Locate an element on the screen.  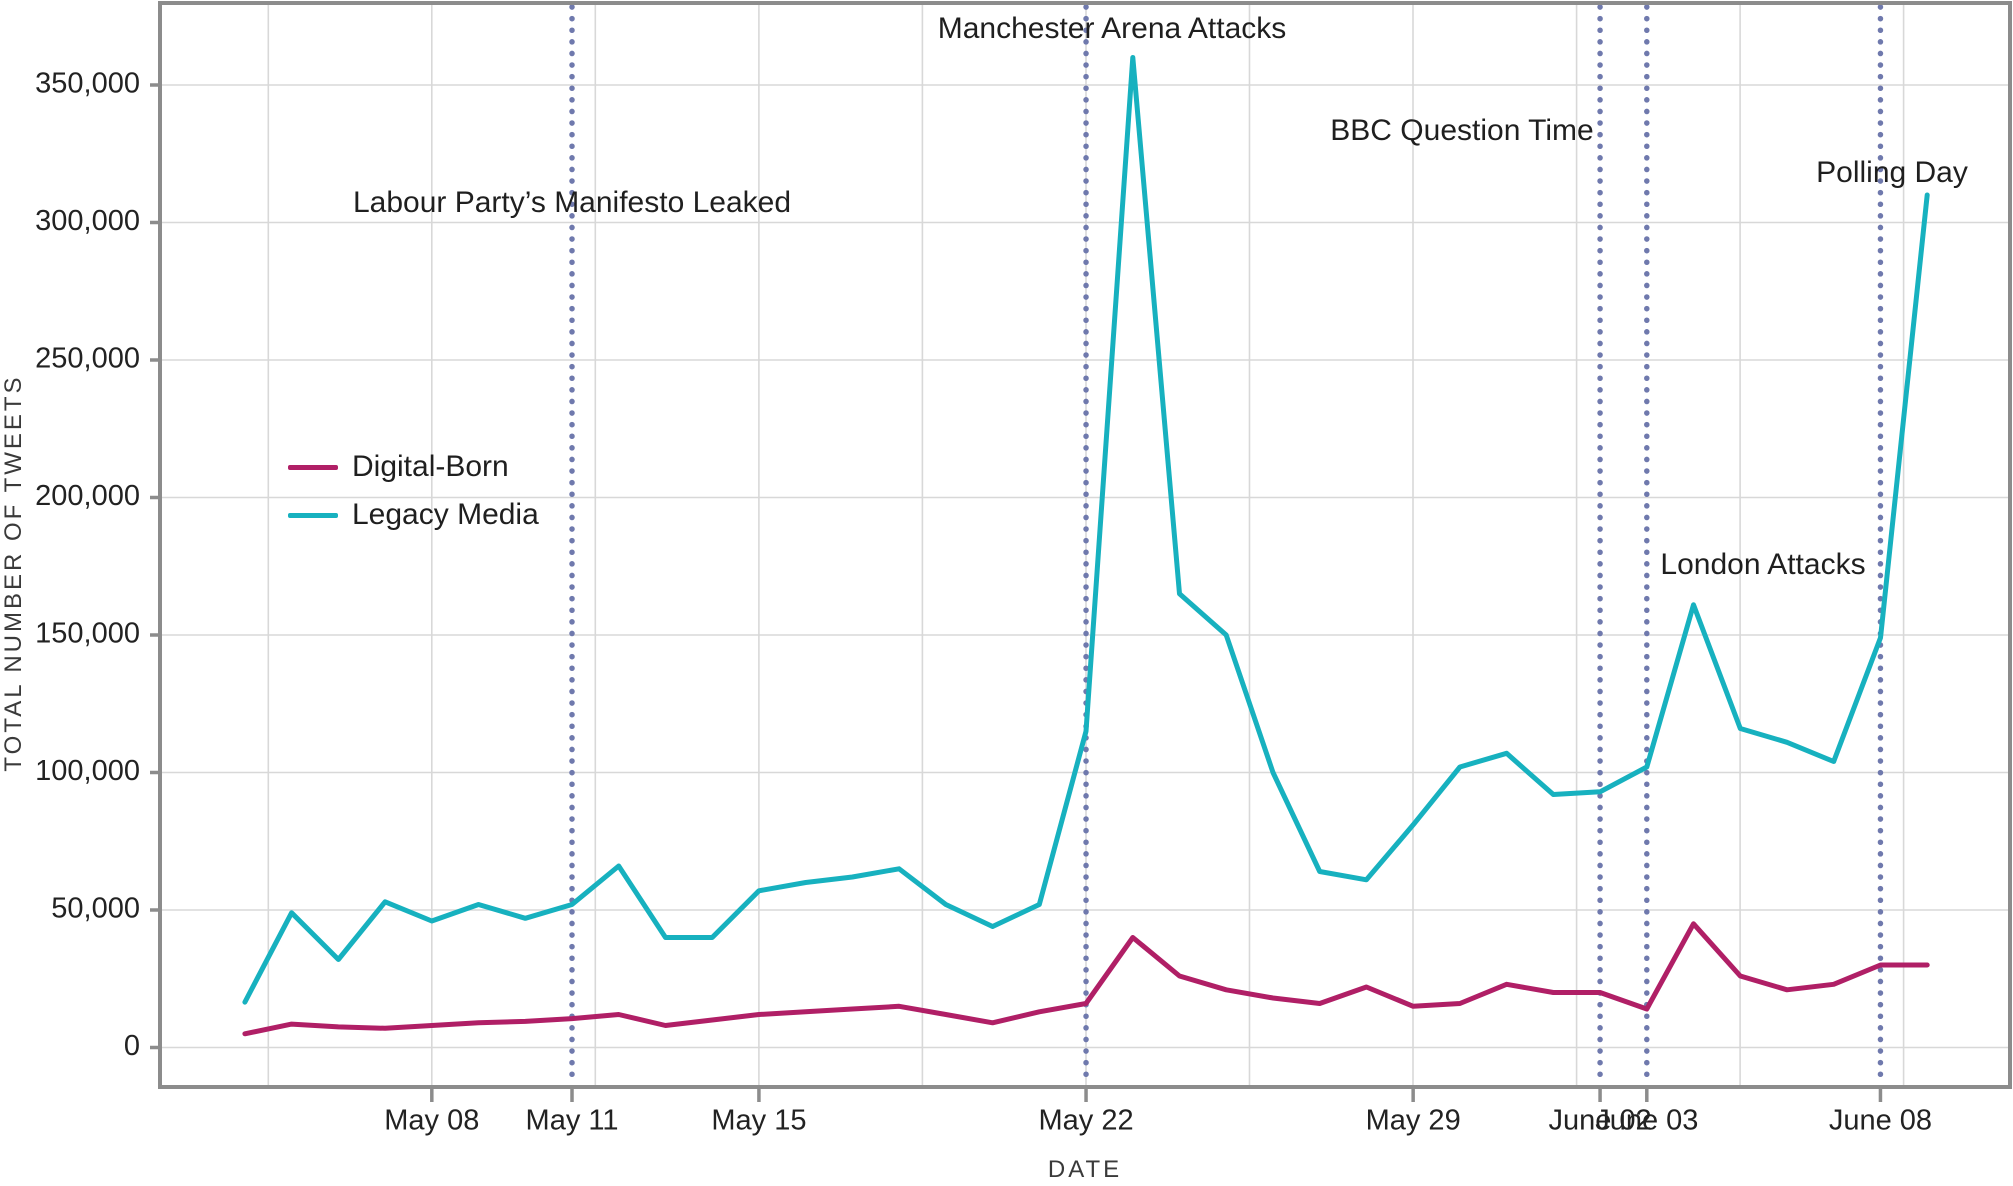
event-label-manchester: Manchester Arena Attacks is located at coordinates (1112, 28).